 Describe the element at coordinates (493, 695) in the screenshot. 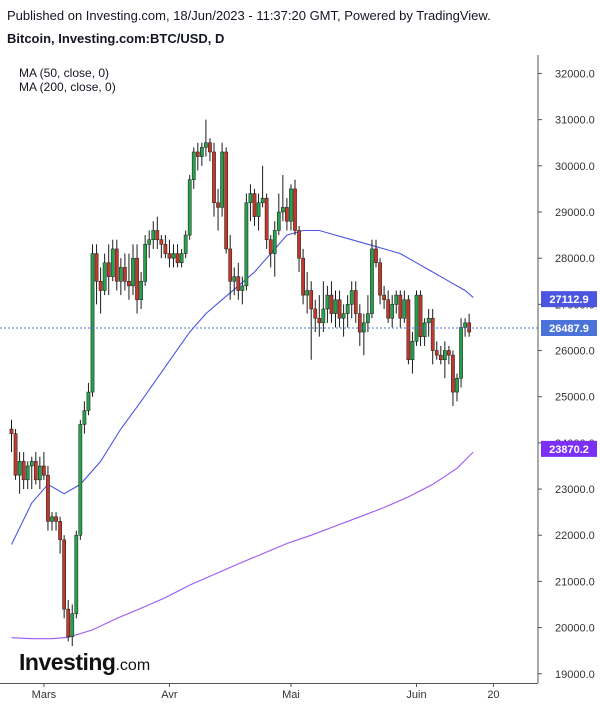

I see `x-tick-label: 20` at that location.